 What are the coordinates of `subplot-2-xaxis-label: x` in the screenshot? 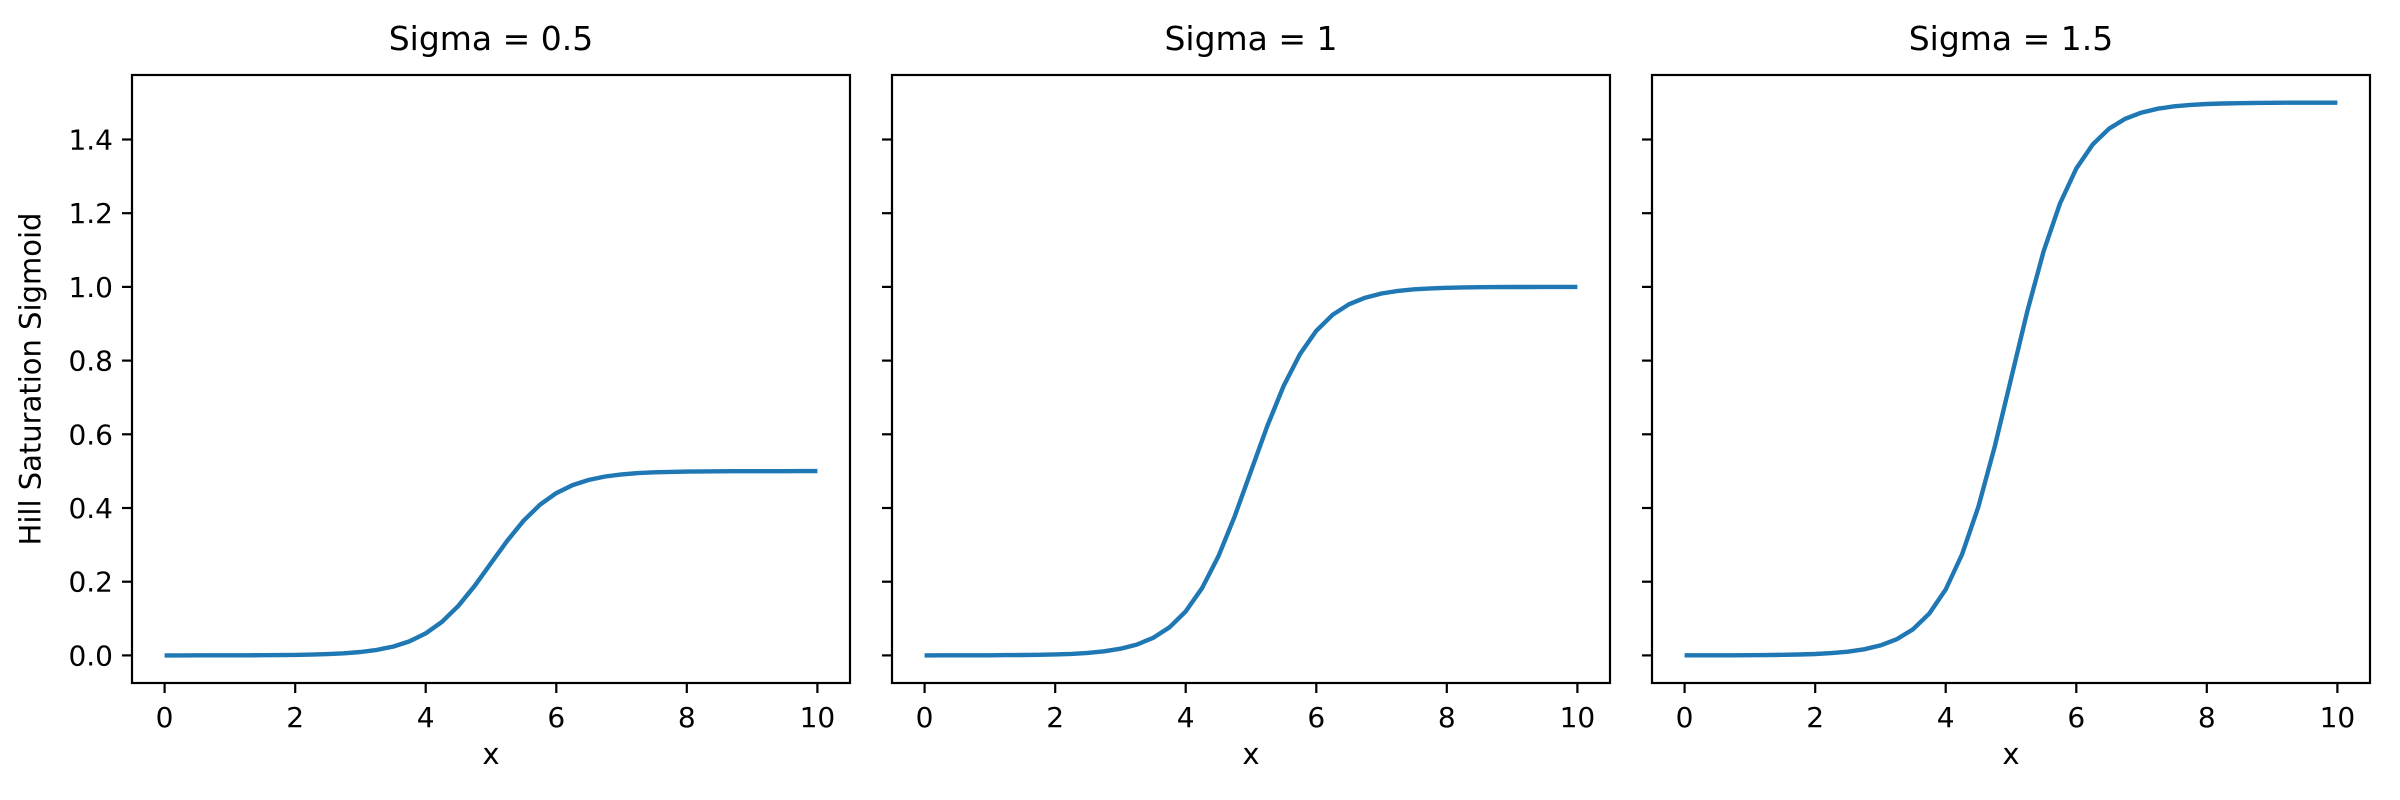 It's located at (1251, 754).